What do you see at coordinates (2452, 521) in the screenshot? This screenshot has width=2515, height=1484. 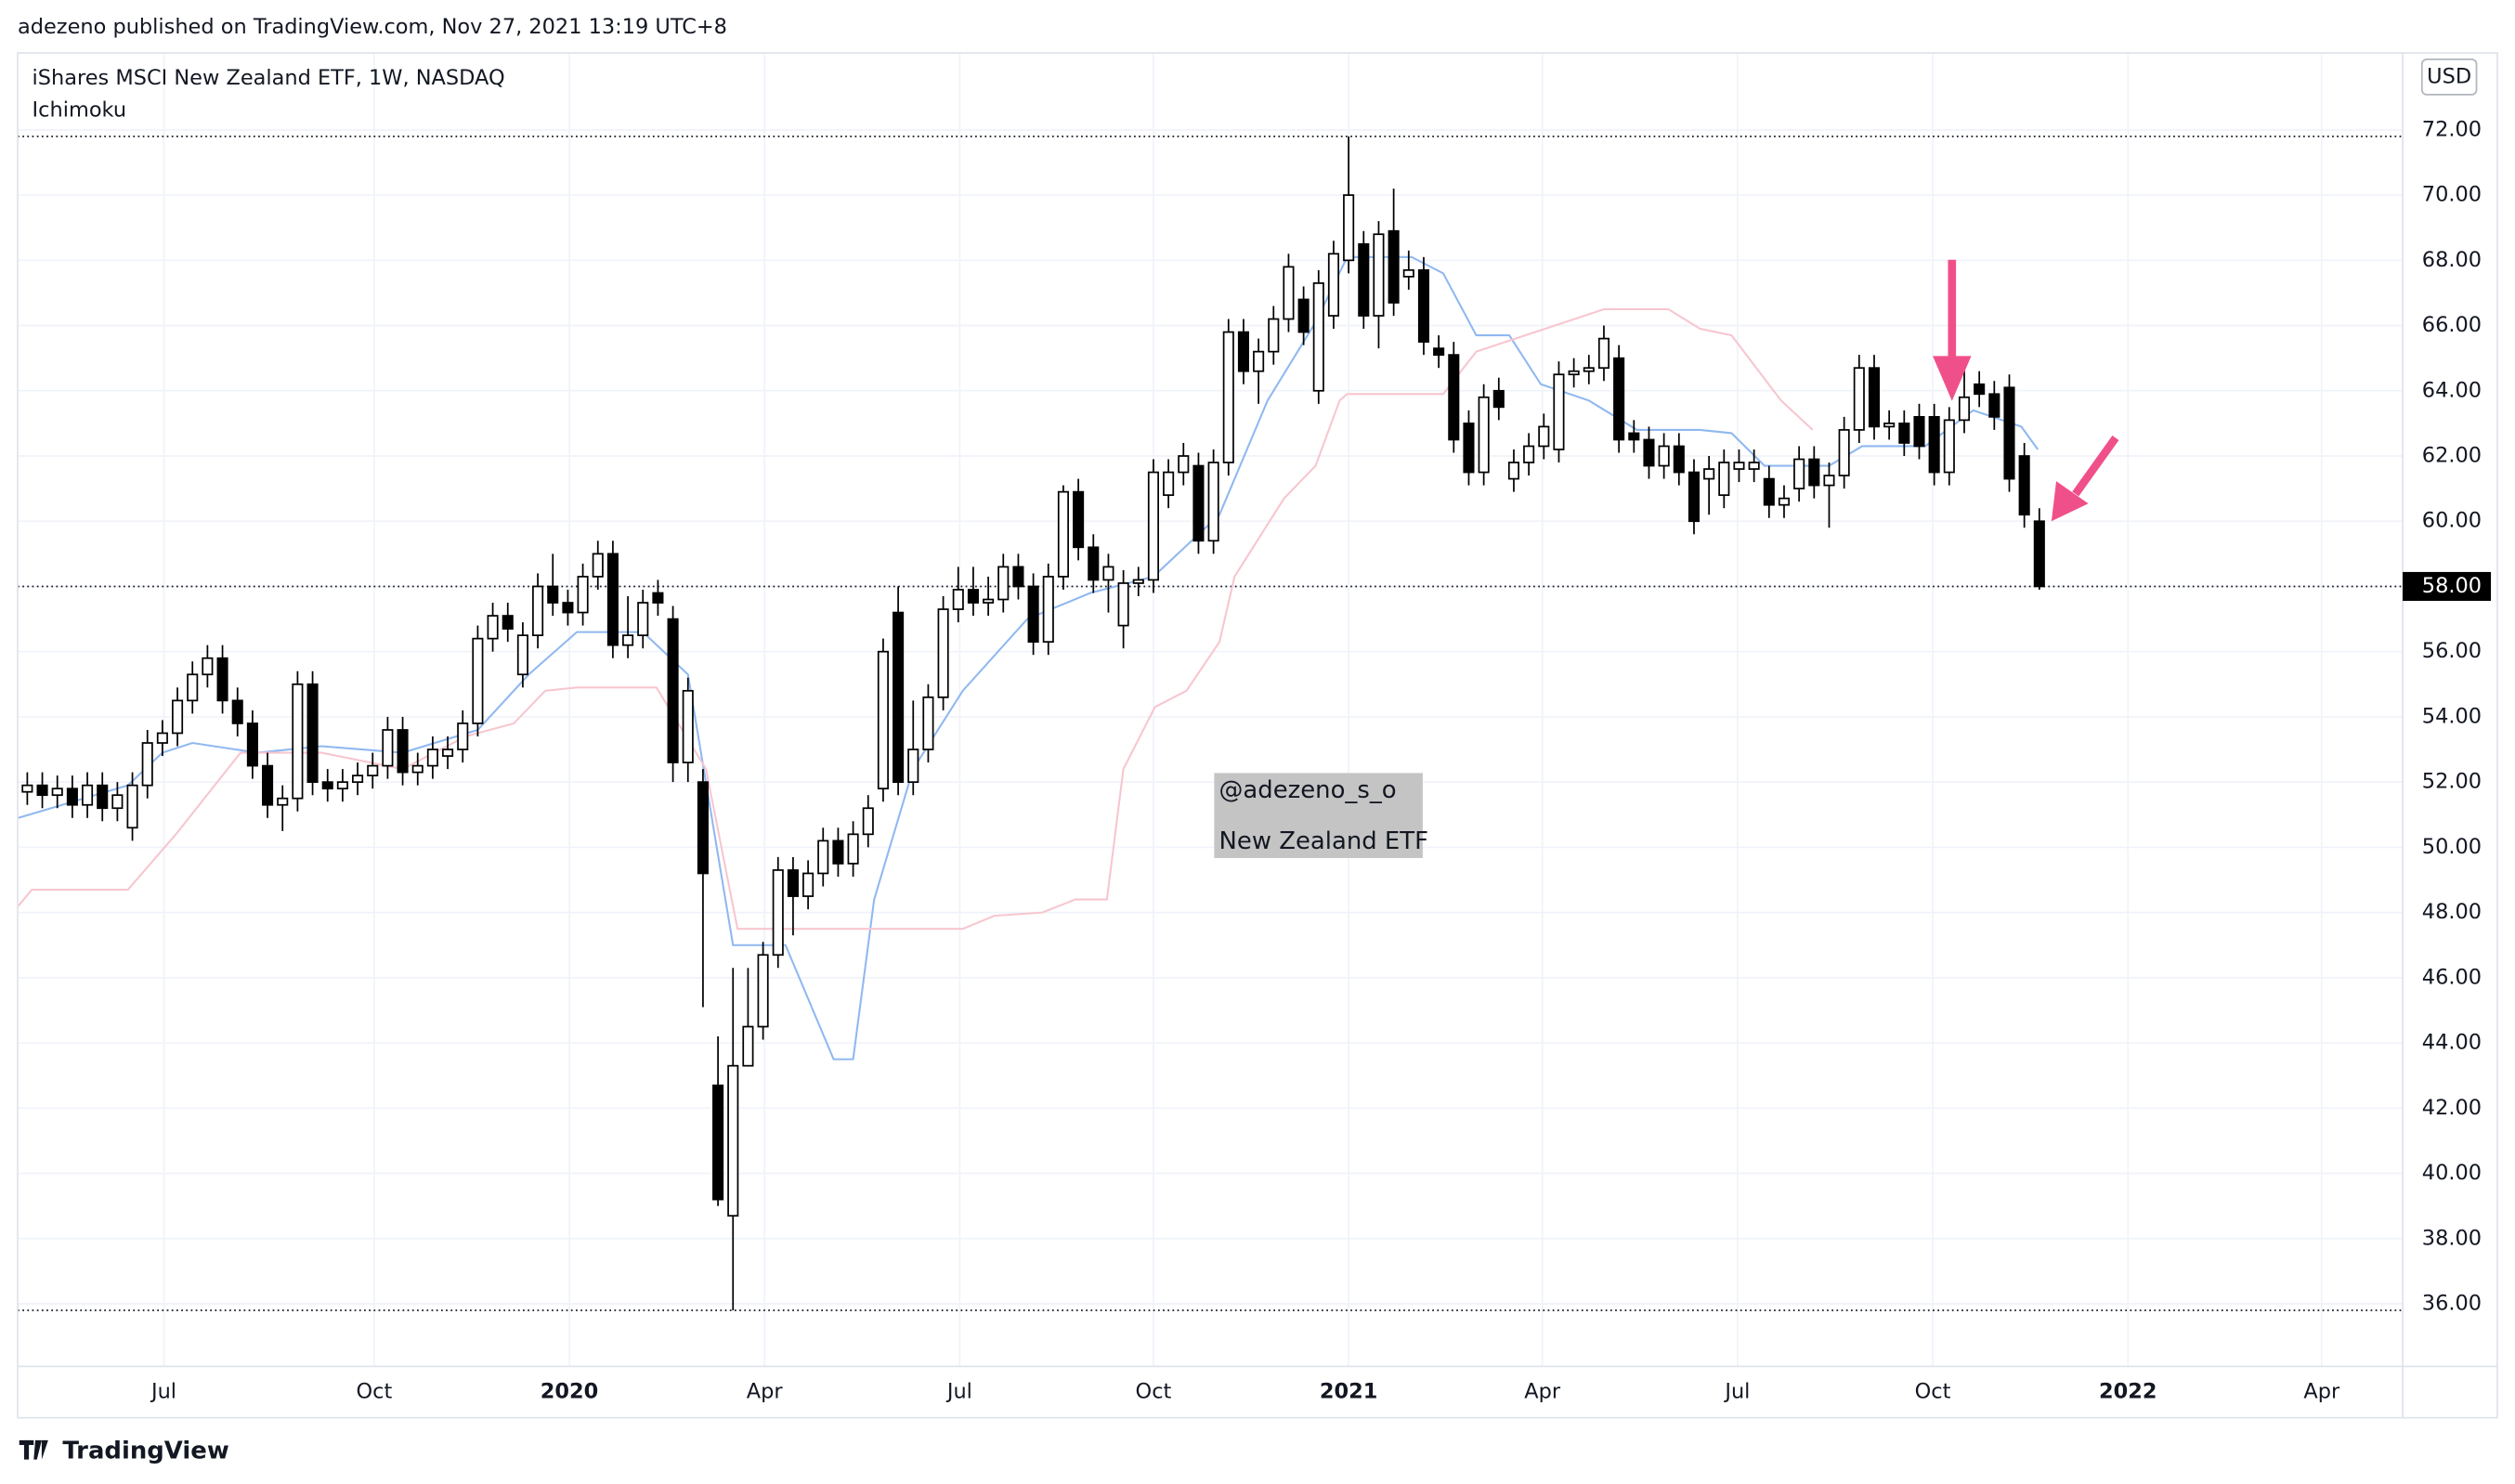 I see `y-tick-label: 60.00` at bounding box center [2452, 521].